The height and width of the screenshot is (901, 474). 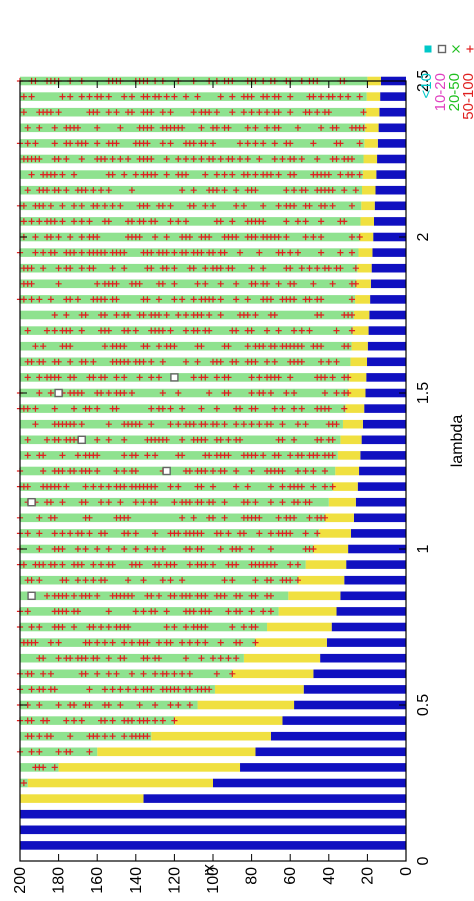 I want to click on y-tick-label: 20, so click(x=367, y=876).